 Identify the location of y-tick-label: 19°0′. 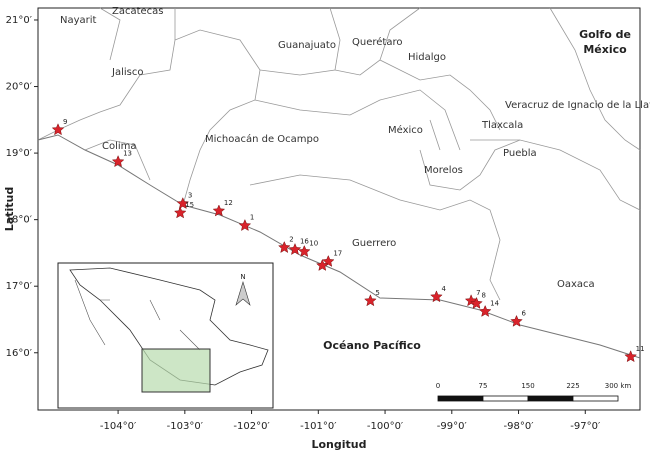
(19, 153).